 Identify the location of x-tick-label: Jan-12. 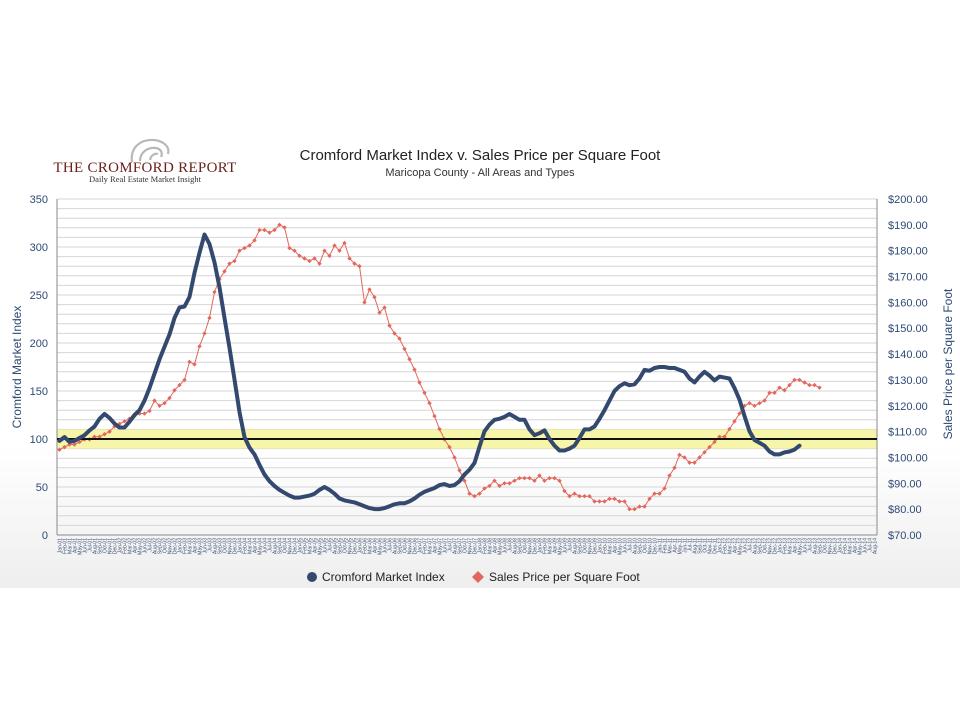
(720, 546).